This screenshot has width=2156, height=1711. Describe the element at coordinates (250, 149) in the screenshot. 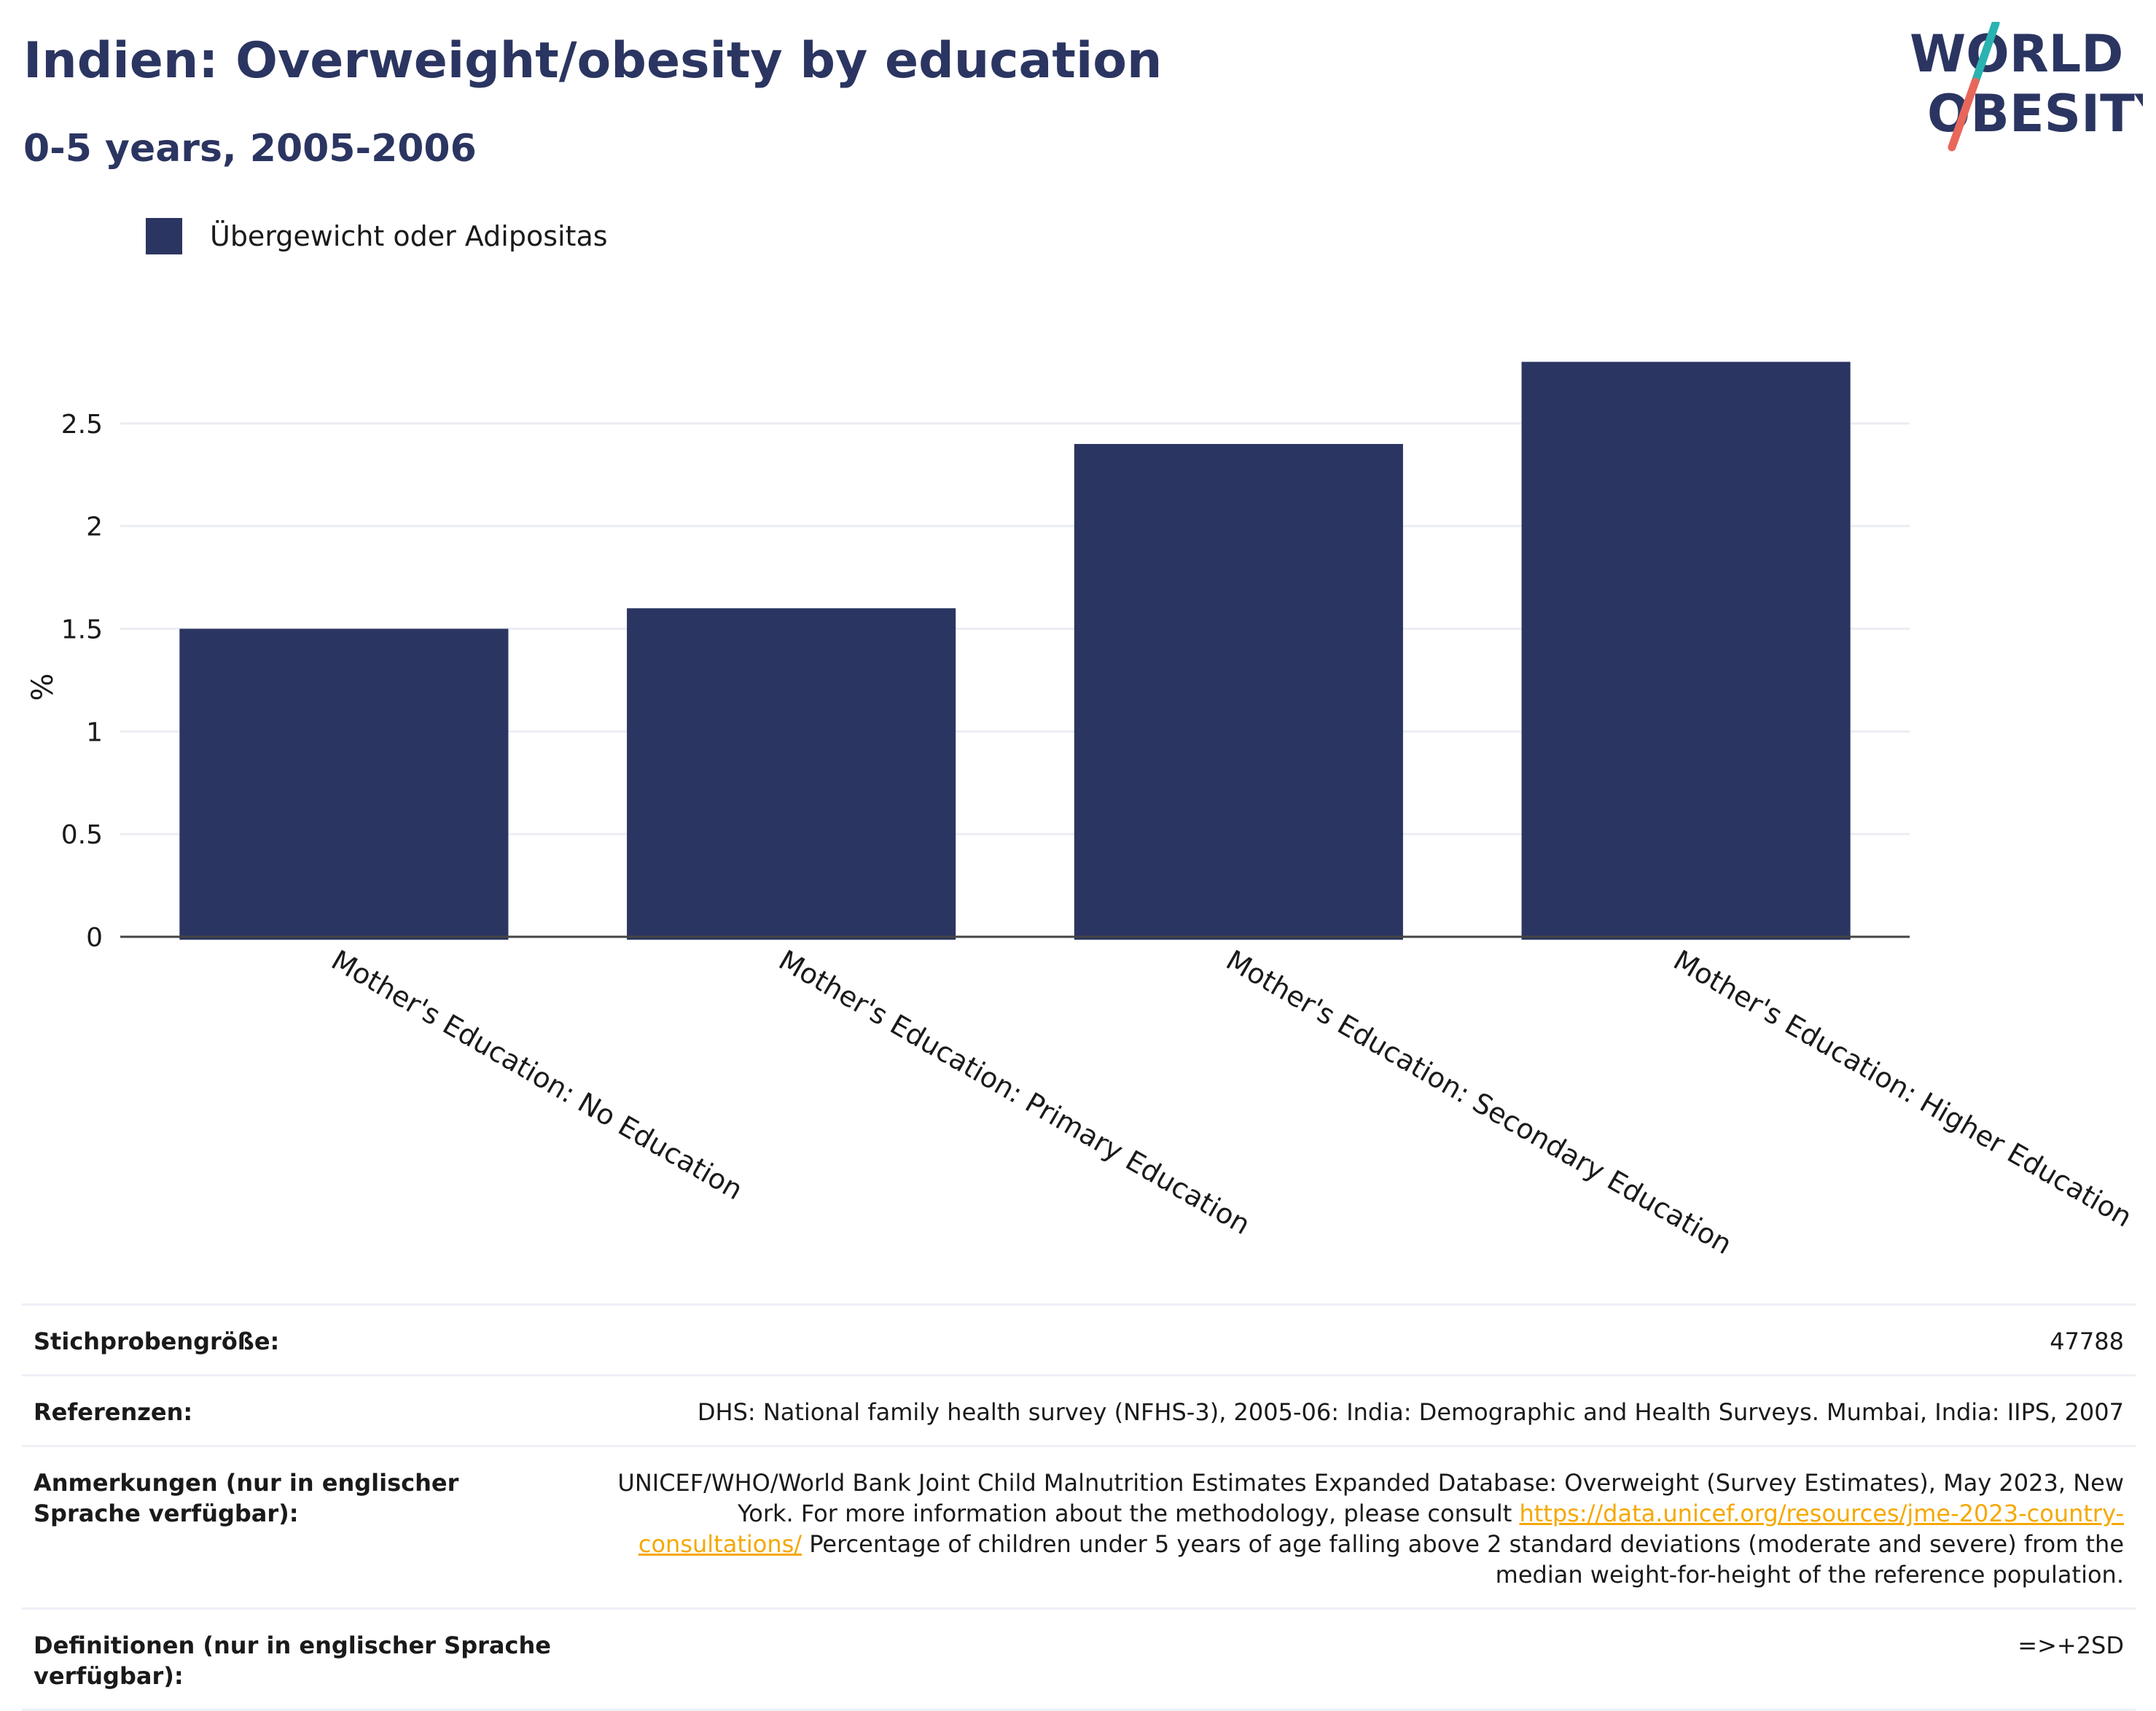

I see `page-subtitle: 0-5 years, 2005-2006` at that location.